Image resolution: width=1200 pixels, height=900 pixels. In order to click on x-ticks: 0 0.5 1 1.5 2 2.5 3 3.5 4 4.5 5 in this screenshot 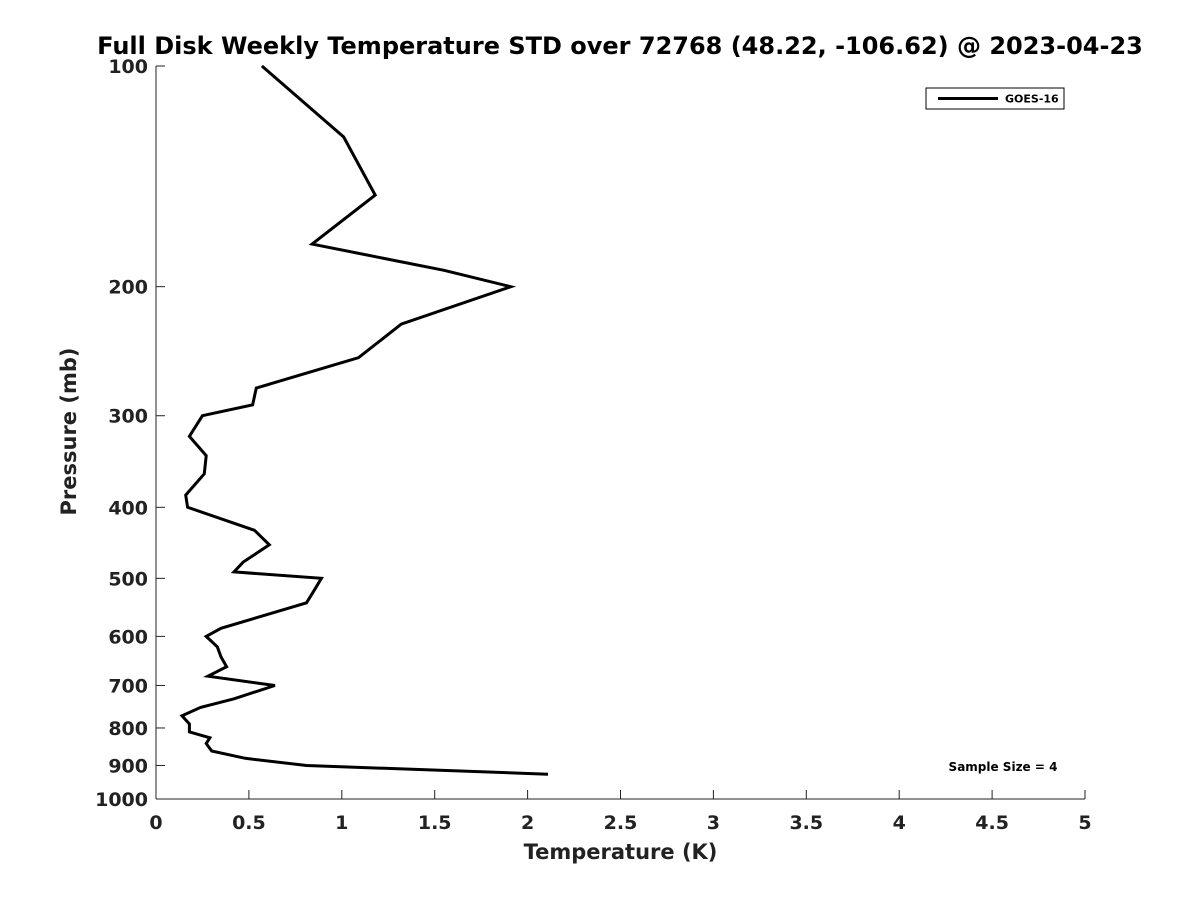, I will do `click(620, 812)`.